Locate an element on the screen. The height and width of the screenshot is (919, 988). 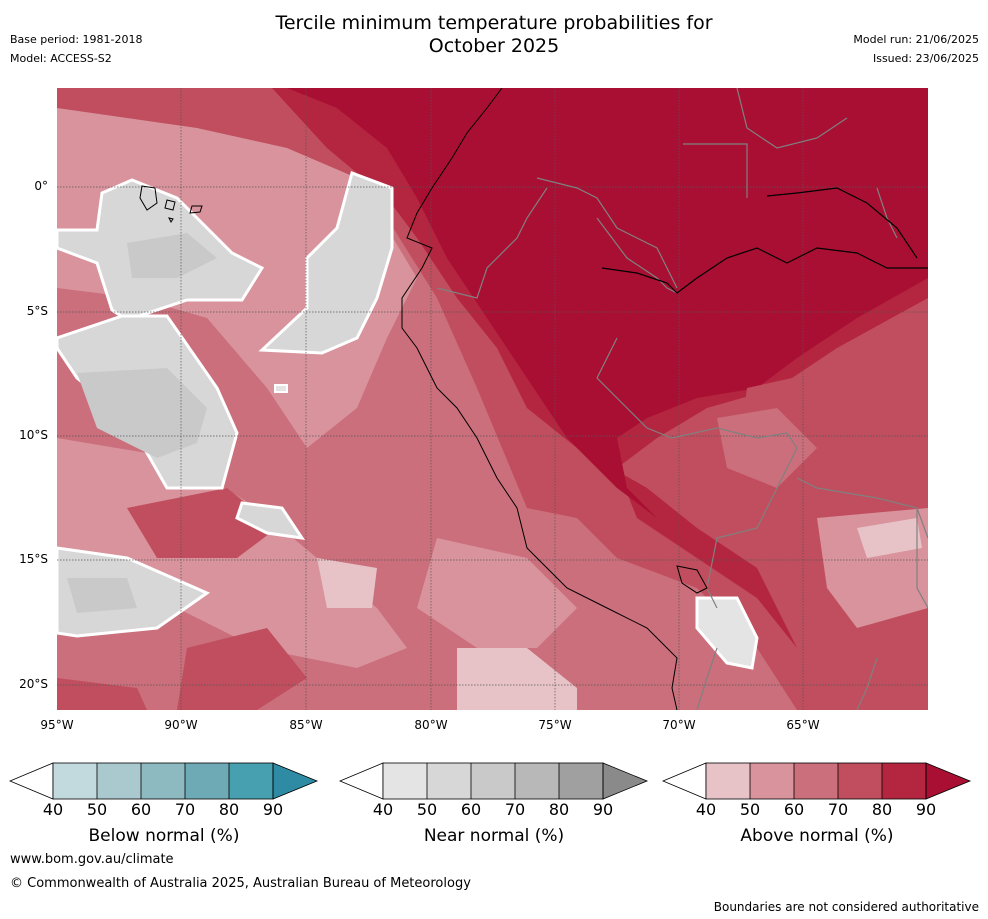
region-above-40-south is located at coordinates (517, 679).